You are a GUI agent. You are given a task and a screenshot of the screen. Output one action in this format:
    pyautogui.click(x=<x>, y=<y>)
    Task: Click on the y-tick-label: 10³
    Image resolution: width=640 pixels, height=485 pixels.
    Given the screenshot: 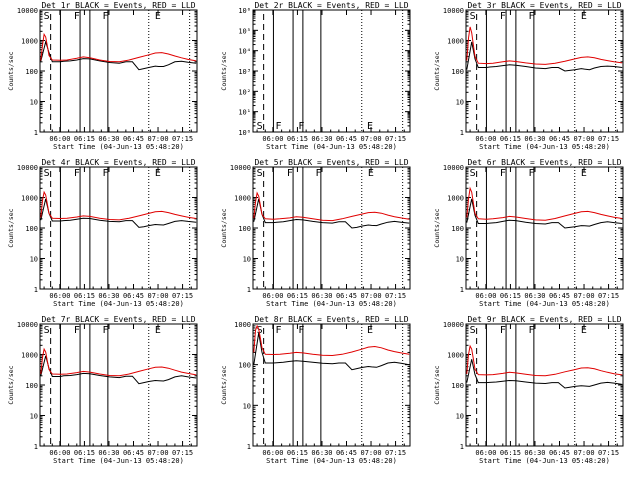 What is the action you would take?
    pyautogui.click(x=244, y=72)
    